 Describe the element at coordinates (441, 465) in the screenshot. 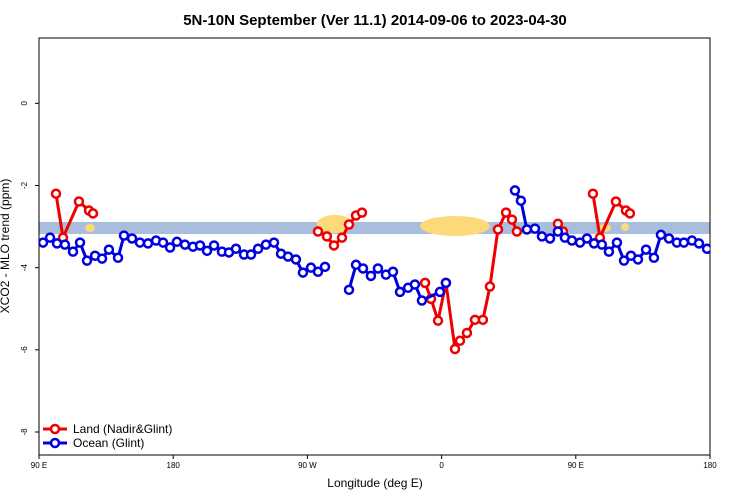

I see `x-tick-label: 0` at that location.